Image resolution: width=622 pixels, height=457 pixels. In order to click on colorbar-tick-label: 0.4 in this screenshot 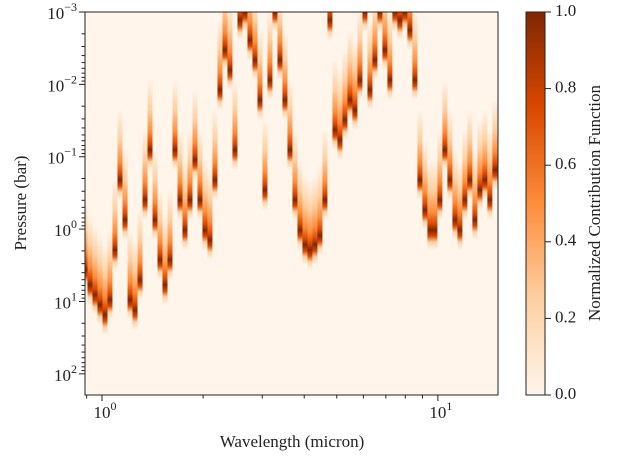, I will do `click(566, 240)`.